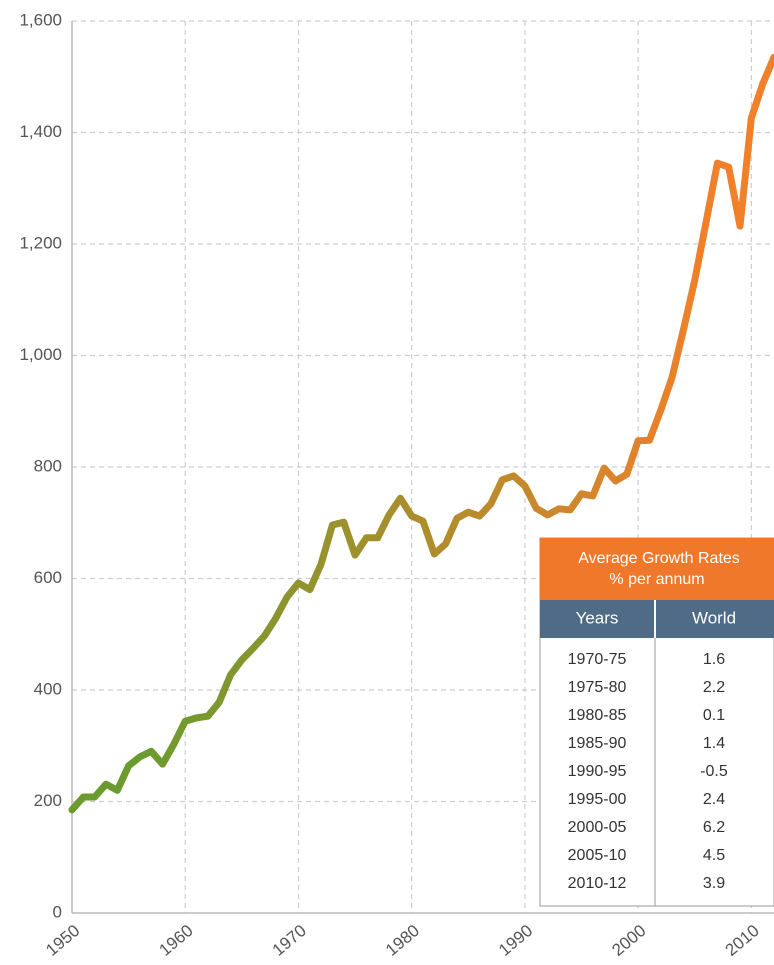 Image resolution: width=774 pixels, height=965 pixels. Describe the element at coordinates (714, 771) in the screenshot. I see `table-cell: -0.5` at that location.